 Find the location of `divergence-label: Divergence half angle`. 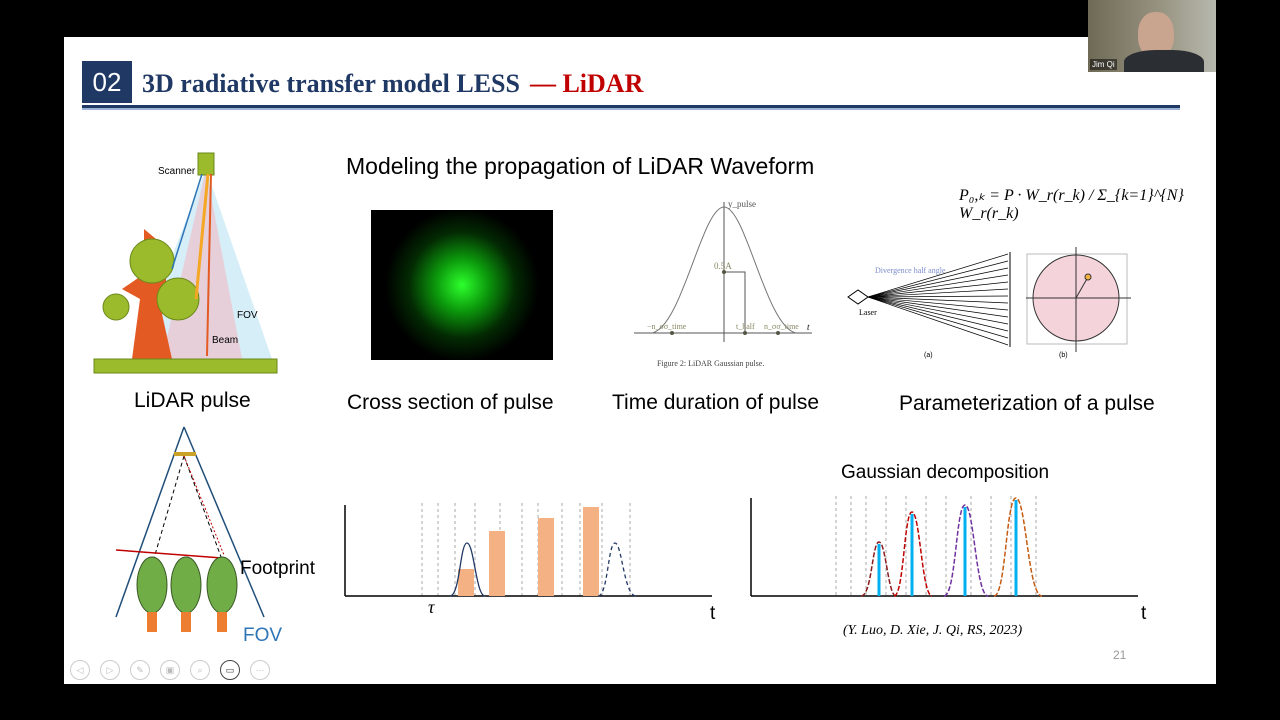

divergence-label: Divergence half angle is located at coordinates (910, 270).